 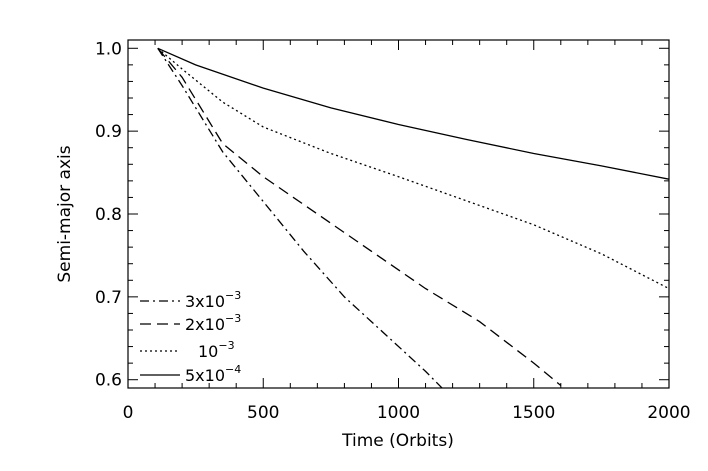 I want to click on legend-label: 5x10⁻⁴, so click(x=213, y=374).